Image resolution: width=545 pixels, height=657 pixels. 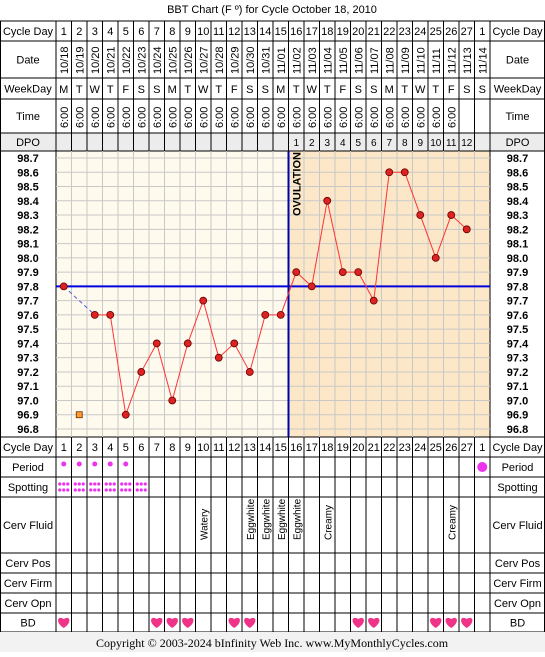 I want to click on date: 10/30, so click(x=251, y=60).